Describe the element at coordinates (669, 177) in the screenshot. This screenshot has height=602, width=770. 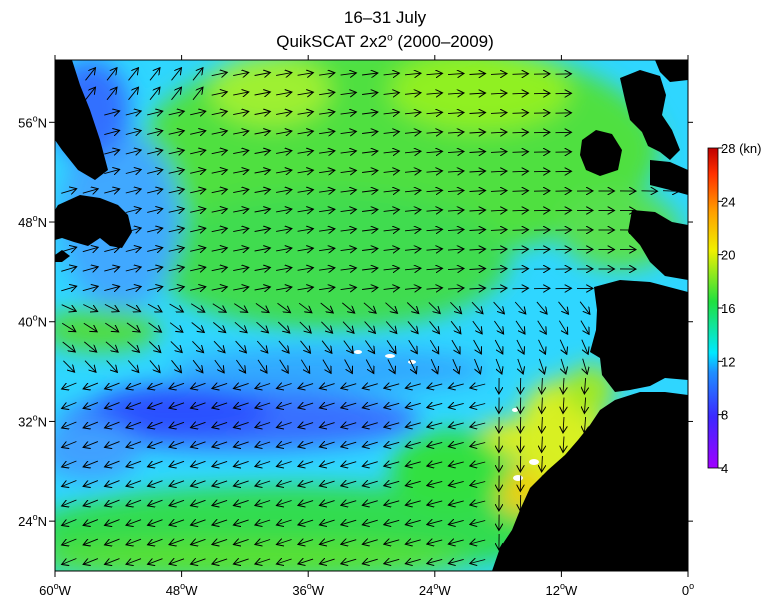
I see `england-south` at that location.